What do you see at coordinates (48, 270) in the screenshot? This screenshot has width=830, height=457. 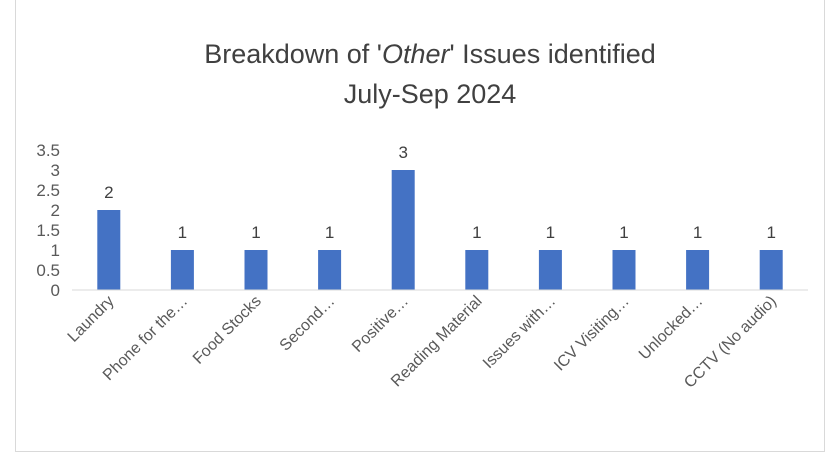 I see `y-tick-label: 0.5` at bounding box center [48, 270].